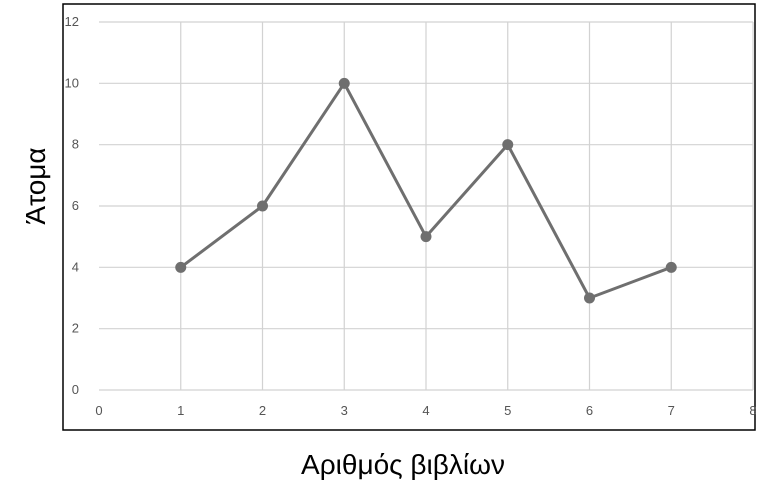 This screenshot has height=487, width=757. I want to click on x-tick-label: 6, so click(589, 410).